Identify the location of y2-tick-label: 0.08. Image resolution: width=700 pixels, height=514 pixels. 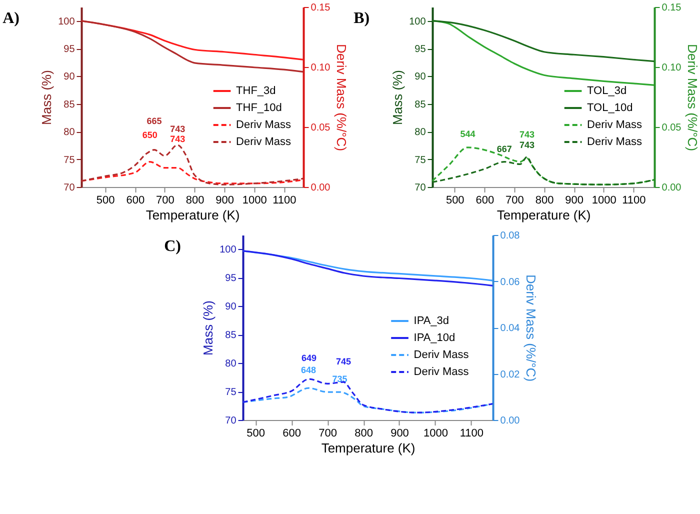
(510, 236).